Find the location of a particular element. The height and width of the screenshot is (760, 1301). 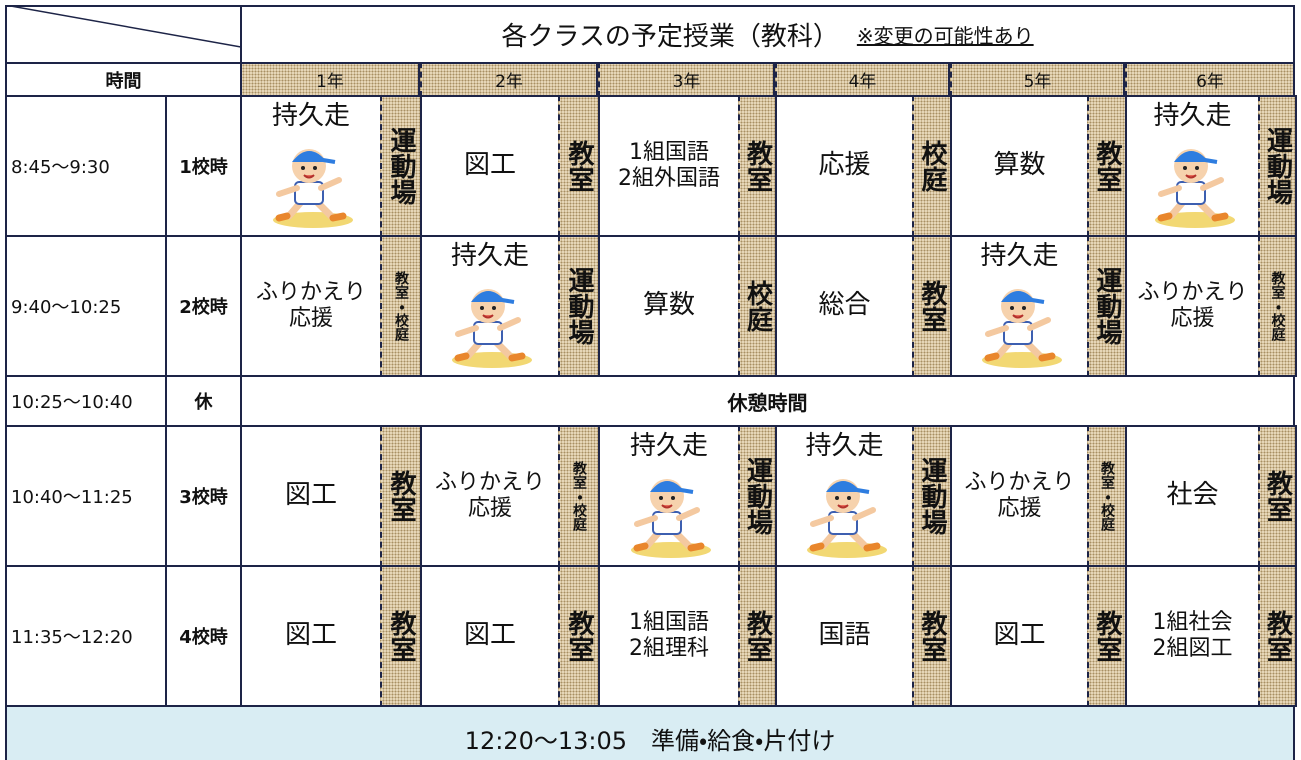

subject-cell: 応援 is located at coordinates (844, 166).